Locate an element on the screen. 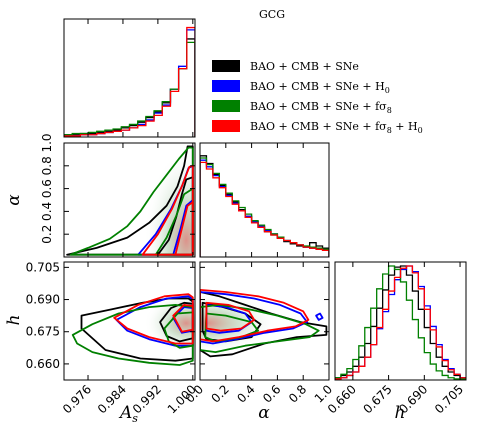 The image size is (491, 436). tick-label-as-0: 0.976 is located at coordinates (77, 399).